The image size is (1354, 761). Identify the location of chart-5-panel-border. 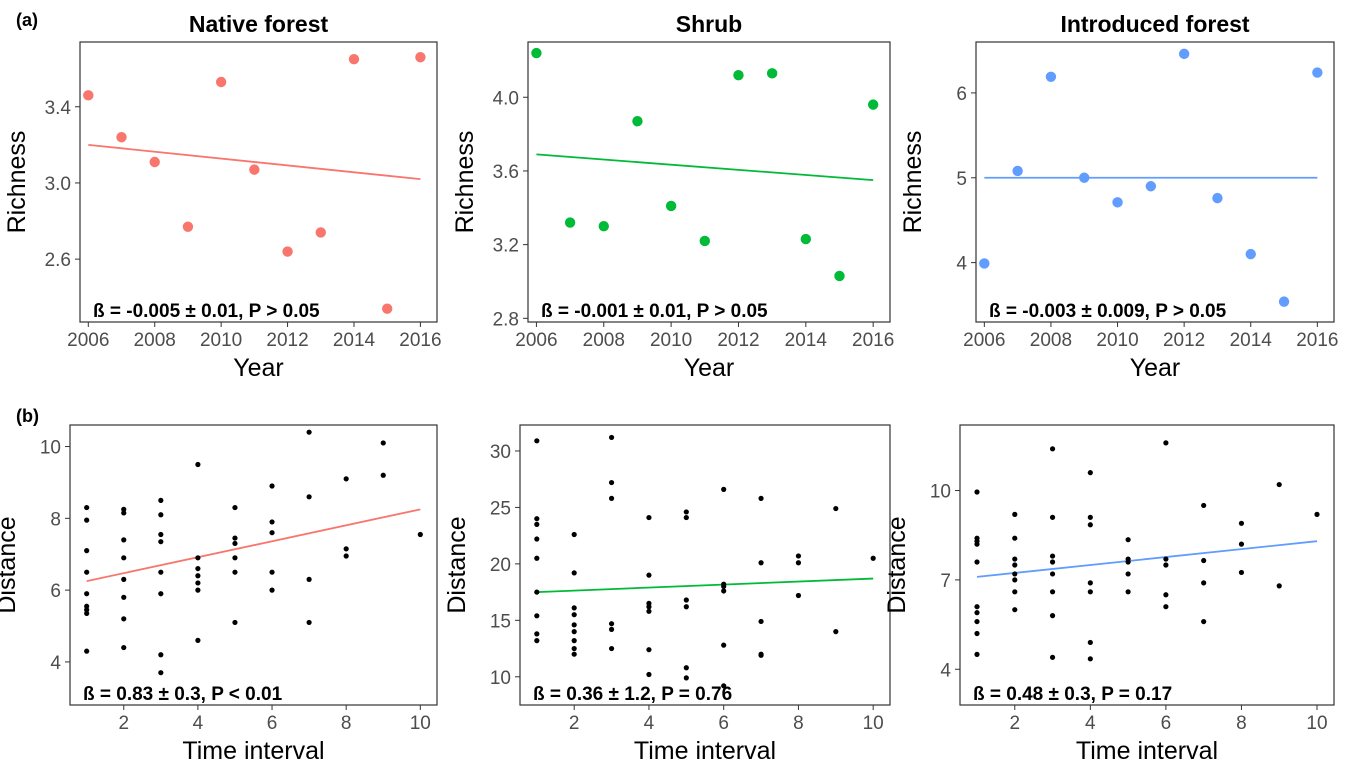
(705, 565).